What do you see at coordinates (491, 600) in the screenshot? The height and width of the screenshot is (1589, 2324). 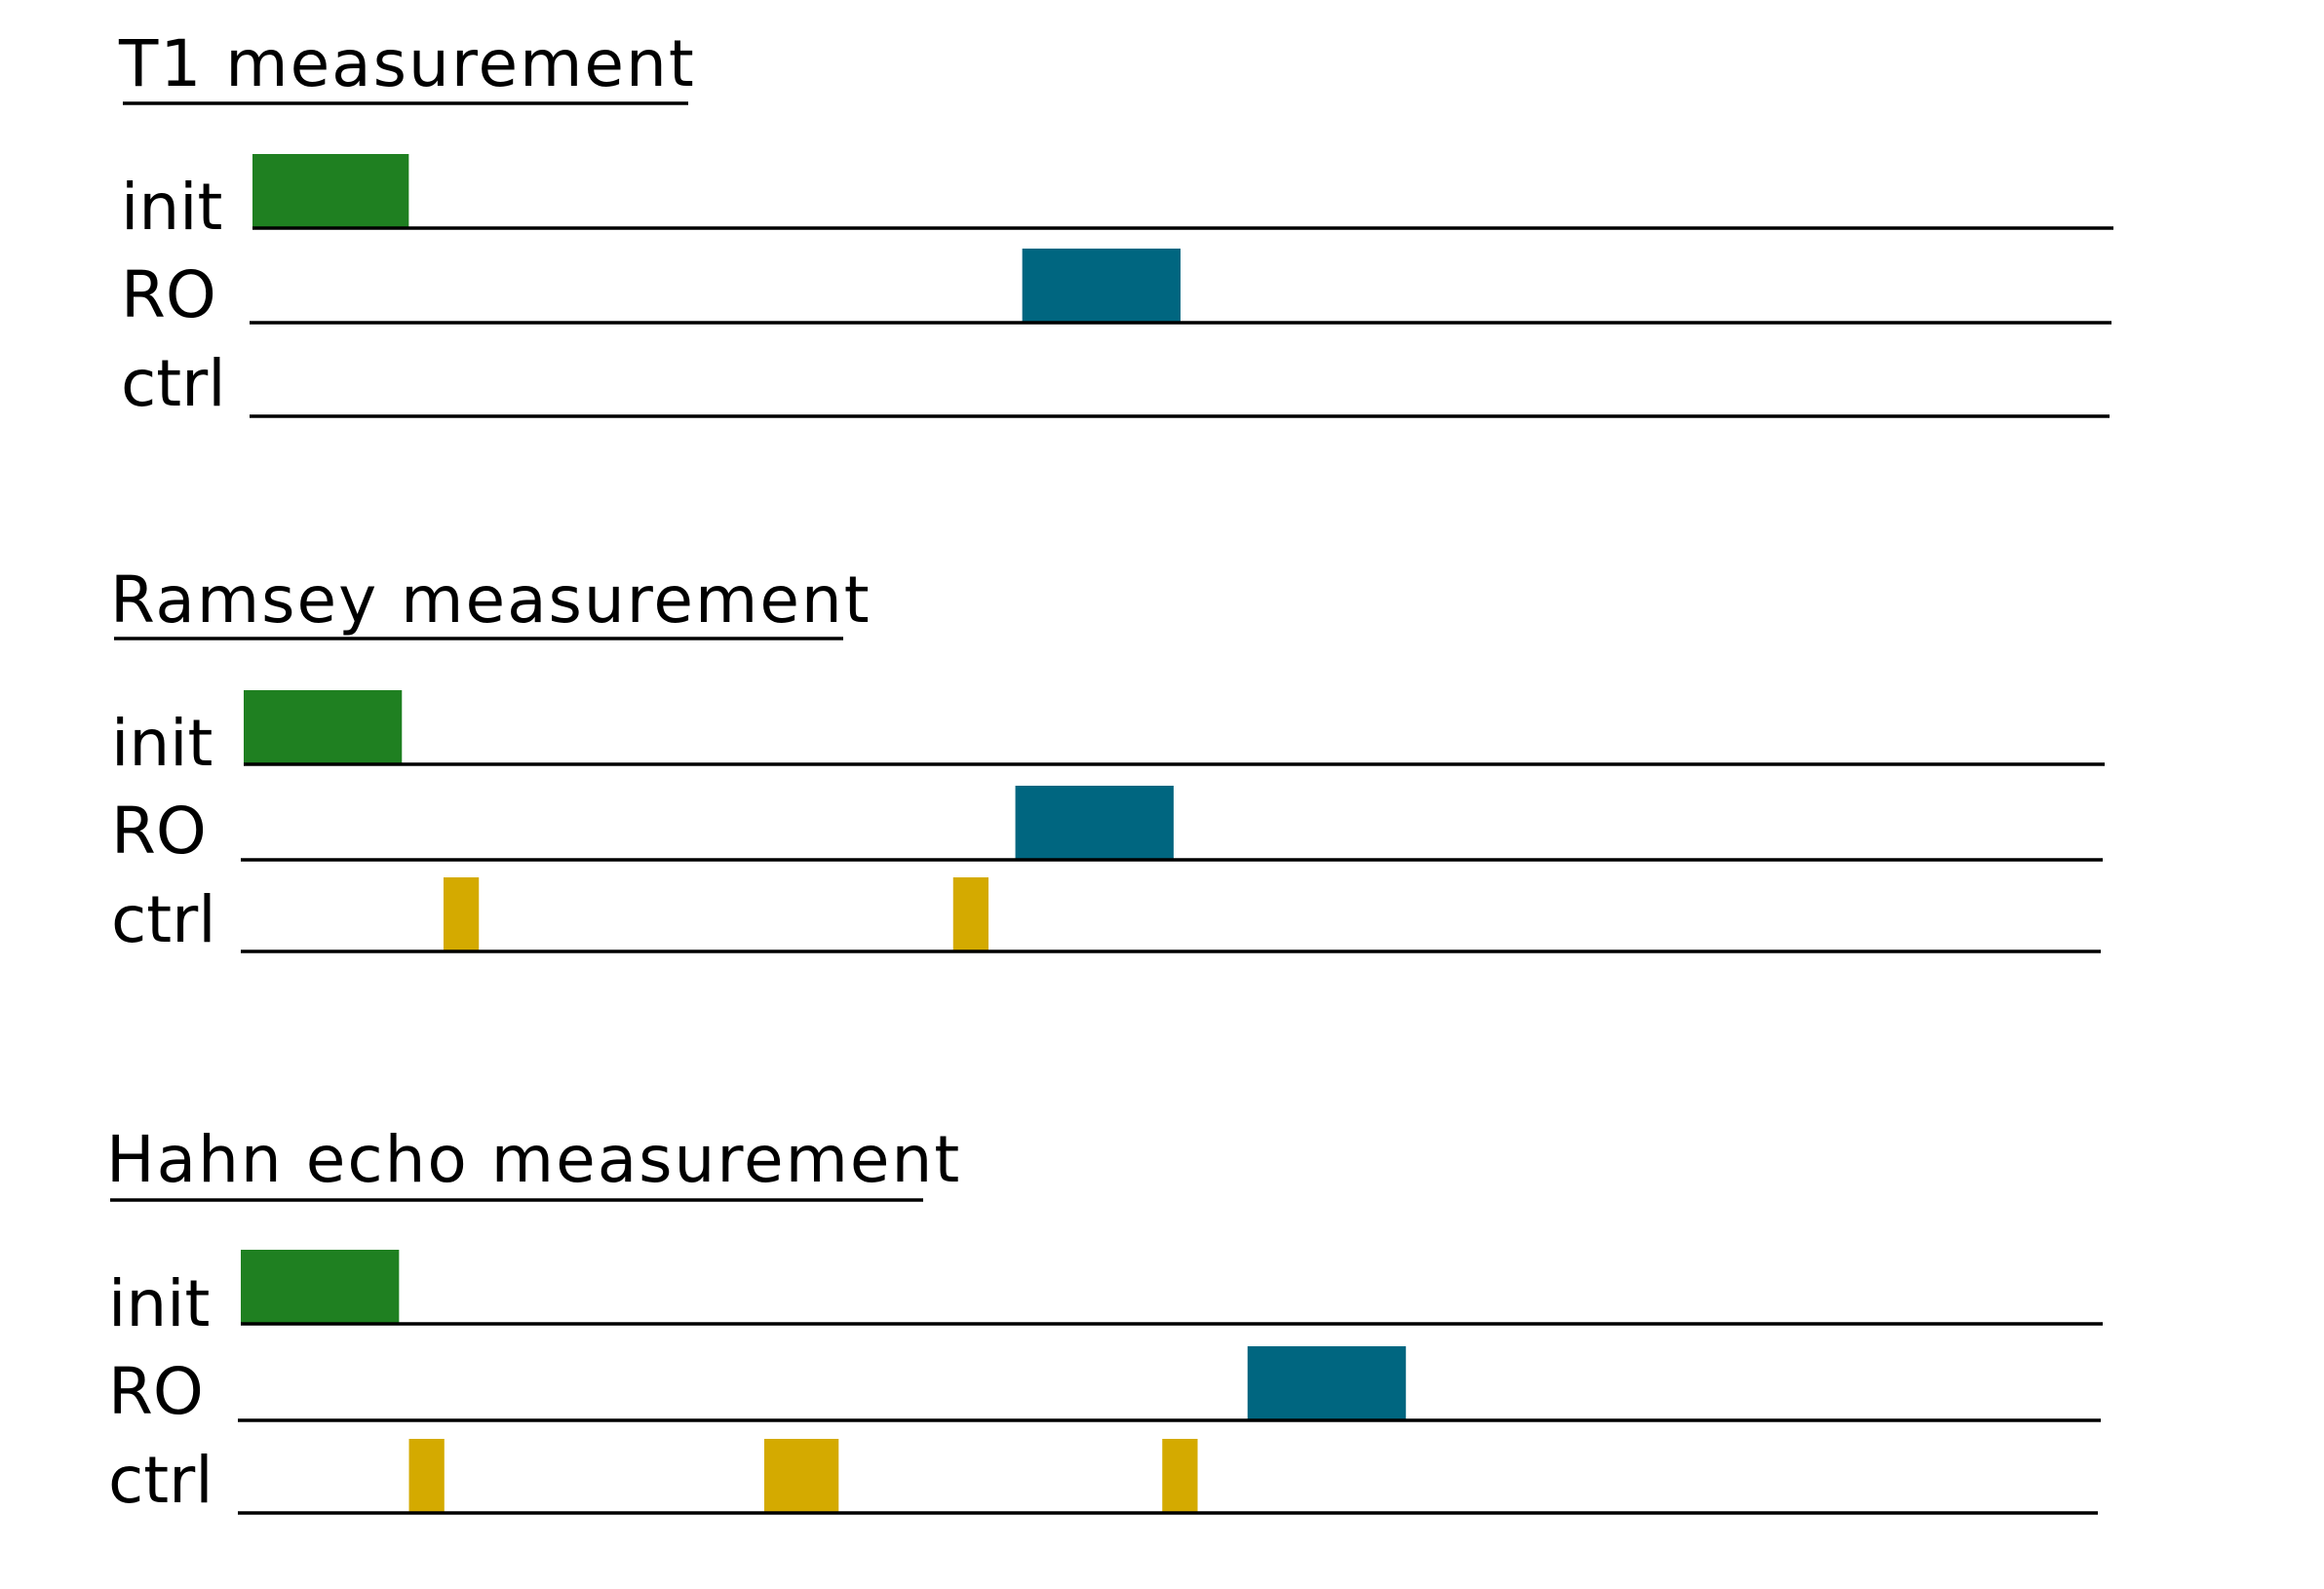 I see `section-title: Ramsey measurement` at bounding box center [491, 600].